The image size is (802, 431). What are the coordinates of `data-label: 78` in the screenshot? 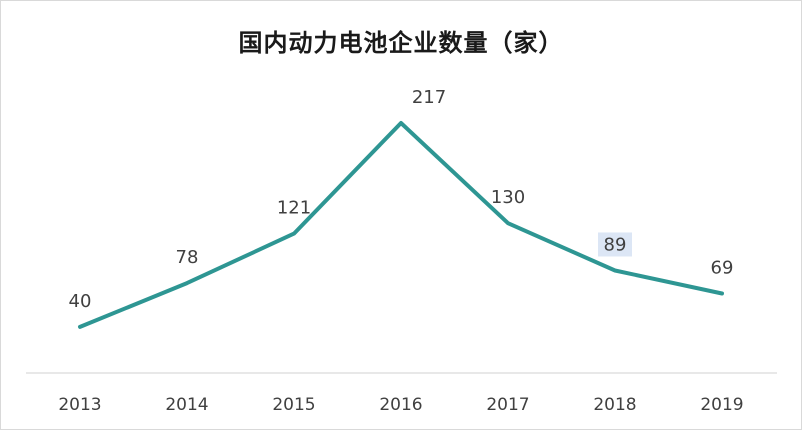 It's located at (187, 257).